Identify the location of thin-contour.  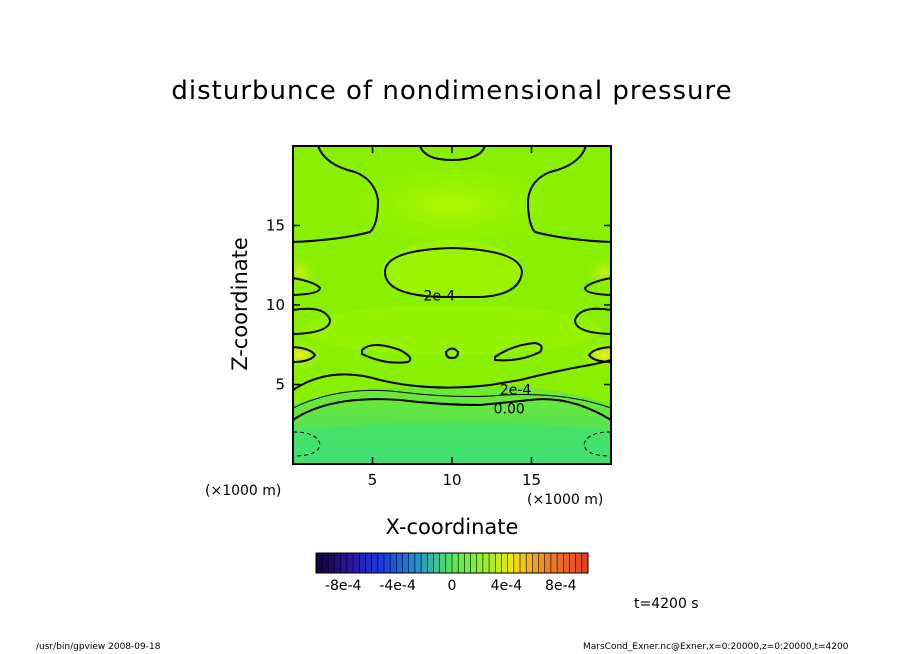
(452, 399).